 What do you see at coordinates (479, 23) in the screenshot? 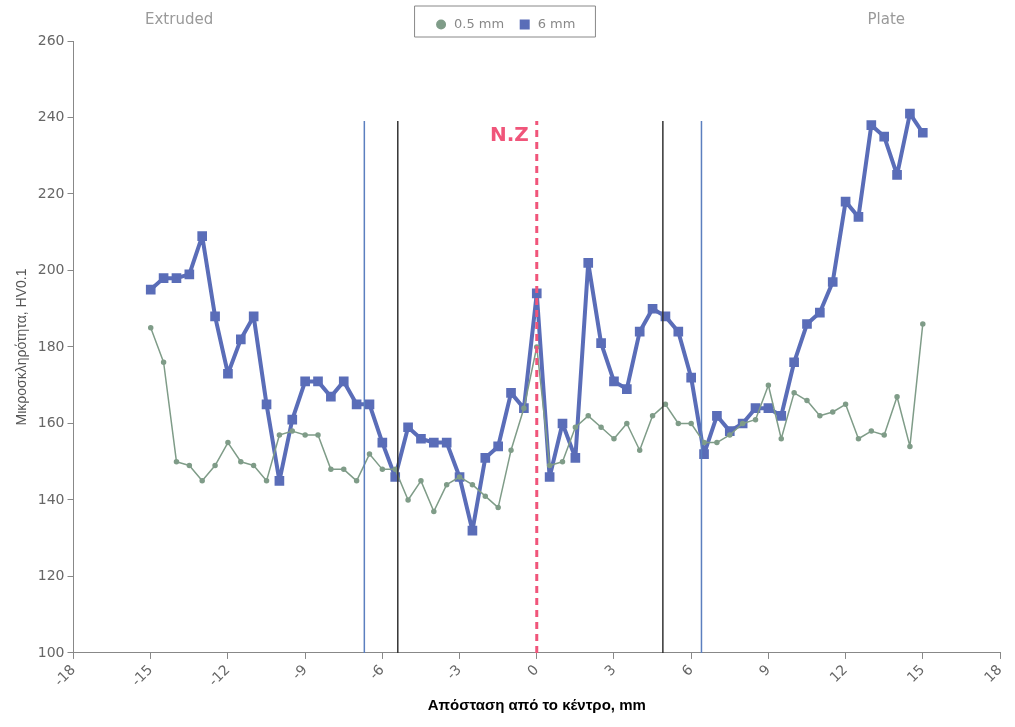
I see `legend-label: 0.5 mm` at bounding box center [479, 23].